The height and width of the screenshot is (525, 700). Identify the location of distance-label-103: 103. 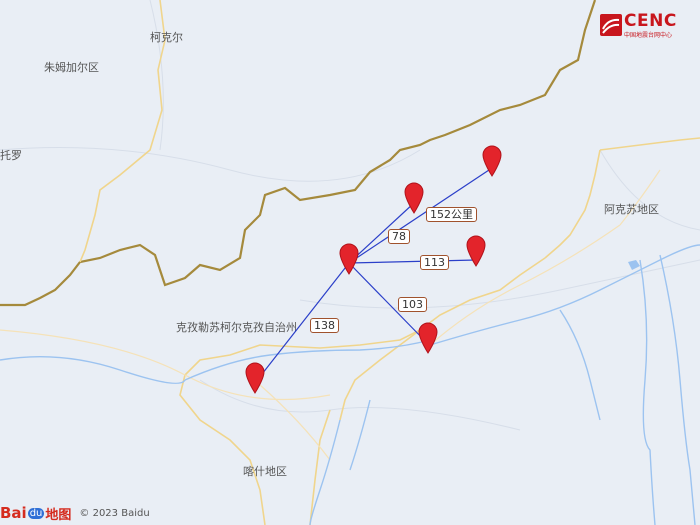
(412, 304).